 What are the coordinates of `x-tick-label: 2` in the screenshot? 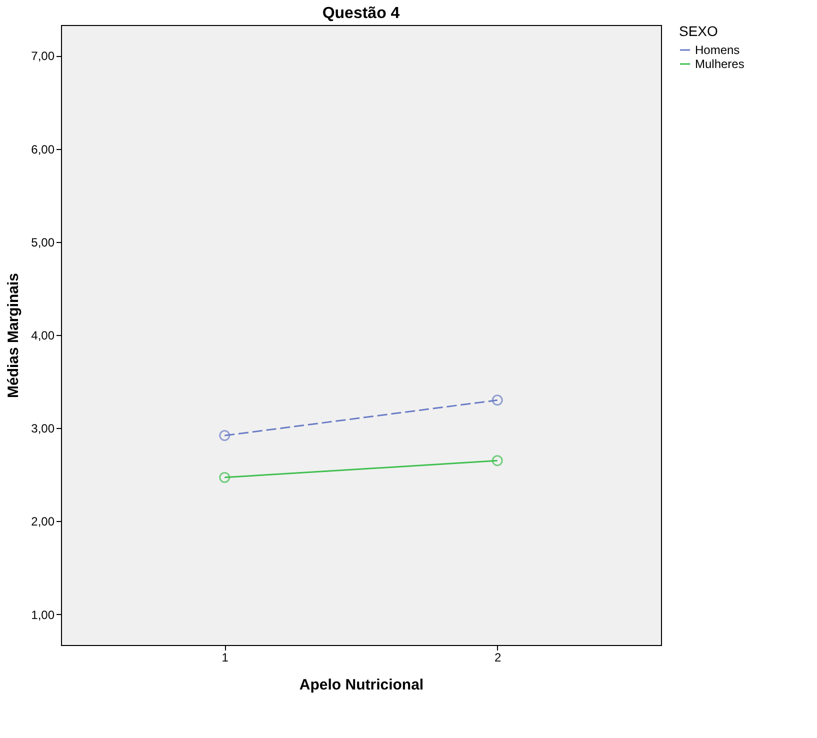 It's located at (498, 657).